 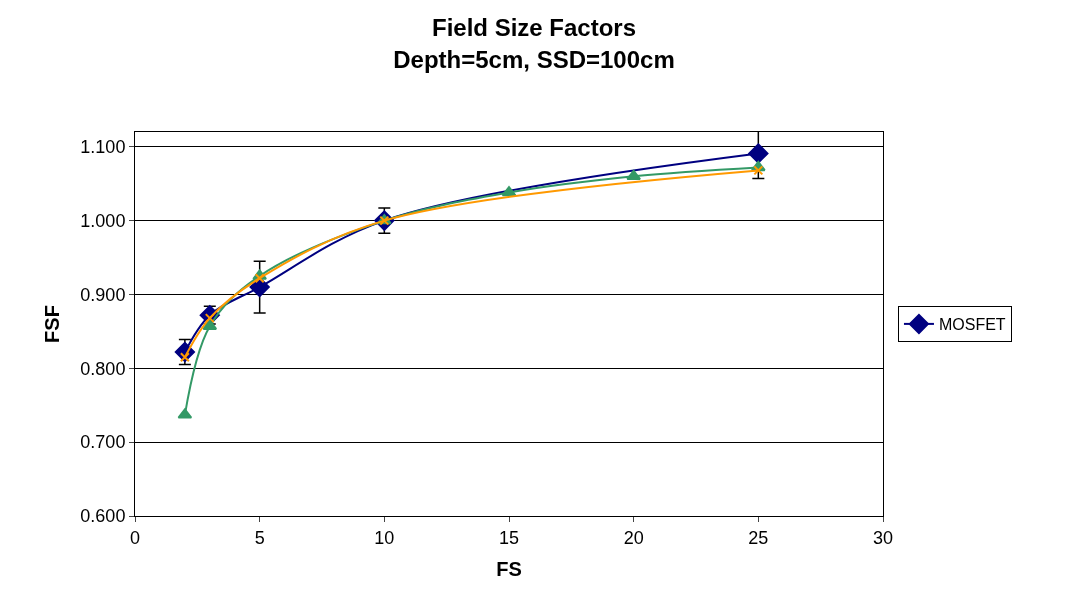 What do you see at coordinates (103, 294) in the screenshot?
I see `y-tick-label: 0.900` at bounding box center [103, 294].